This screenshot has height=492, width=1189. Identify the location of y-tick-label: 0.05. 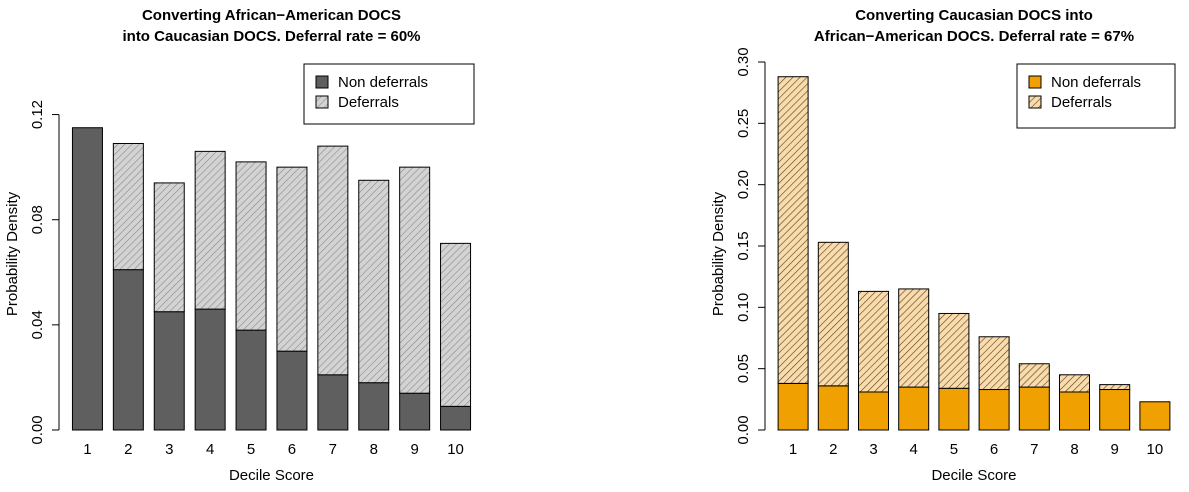
(743, 368).